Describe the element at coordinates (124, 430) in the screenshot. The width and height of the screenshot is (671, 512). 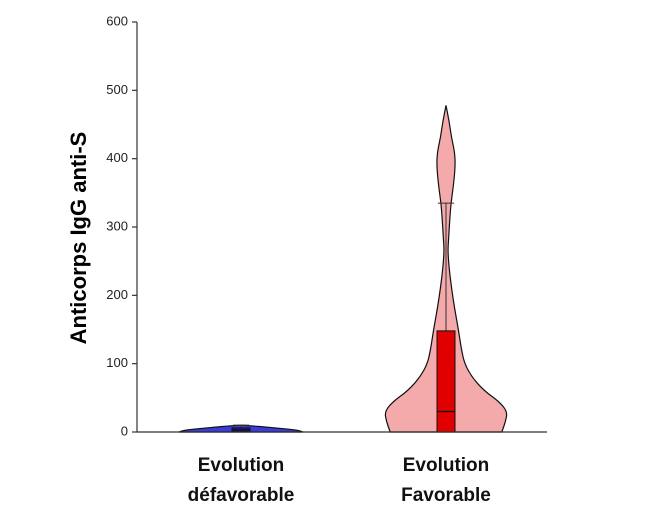
I see `y-tick-label: 0` at that location.